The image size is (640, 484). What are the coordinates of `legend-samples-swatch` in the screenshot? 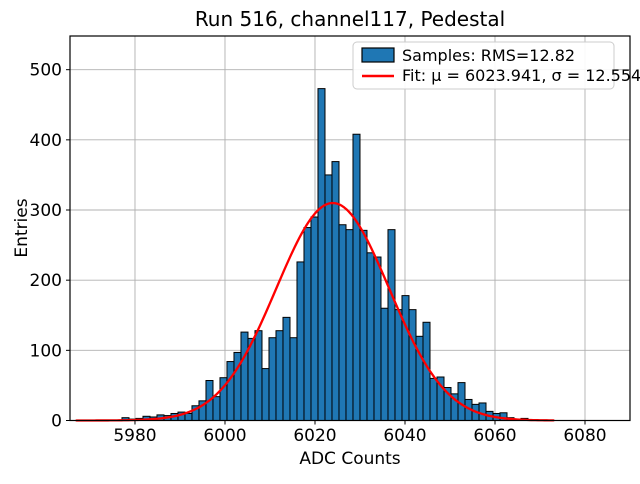 It's located at (378, 55).